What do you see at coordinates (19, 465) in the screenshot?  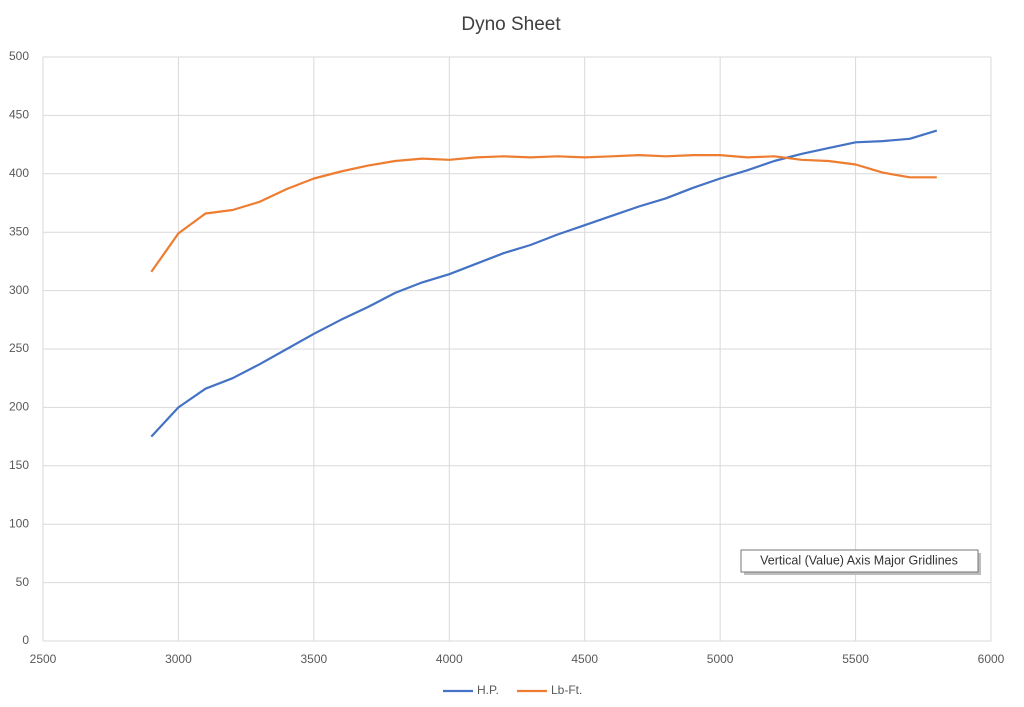 I see `y-tick-label: 150` at bounding box center [19, 465].